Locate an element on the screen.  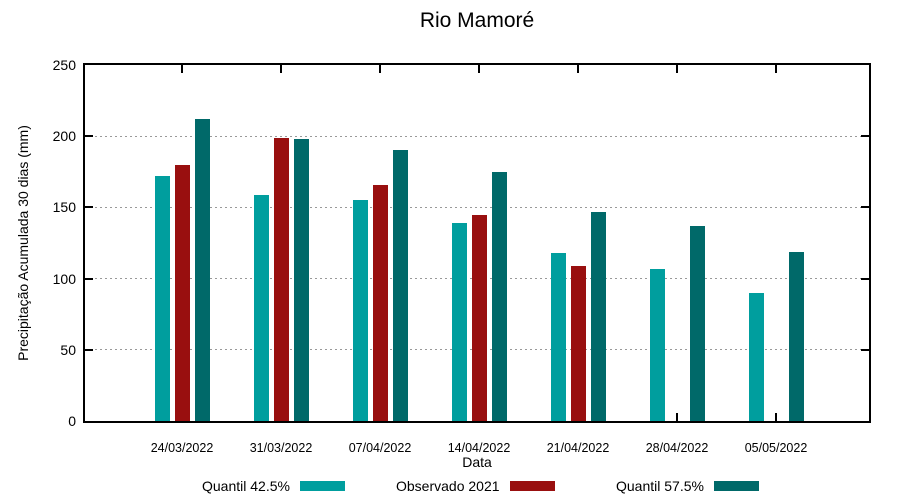
chart-title: Rio Mamoré is located at coordinates (477, 20).